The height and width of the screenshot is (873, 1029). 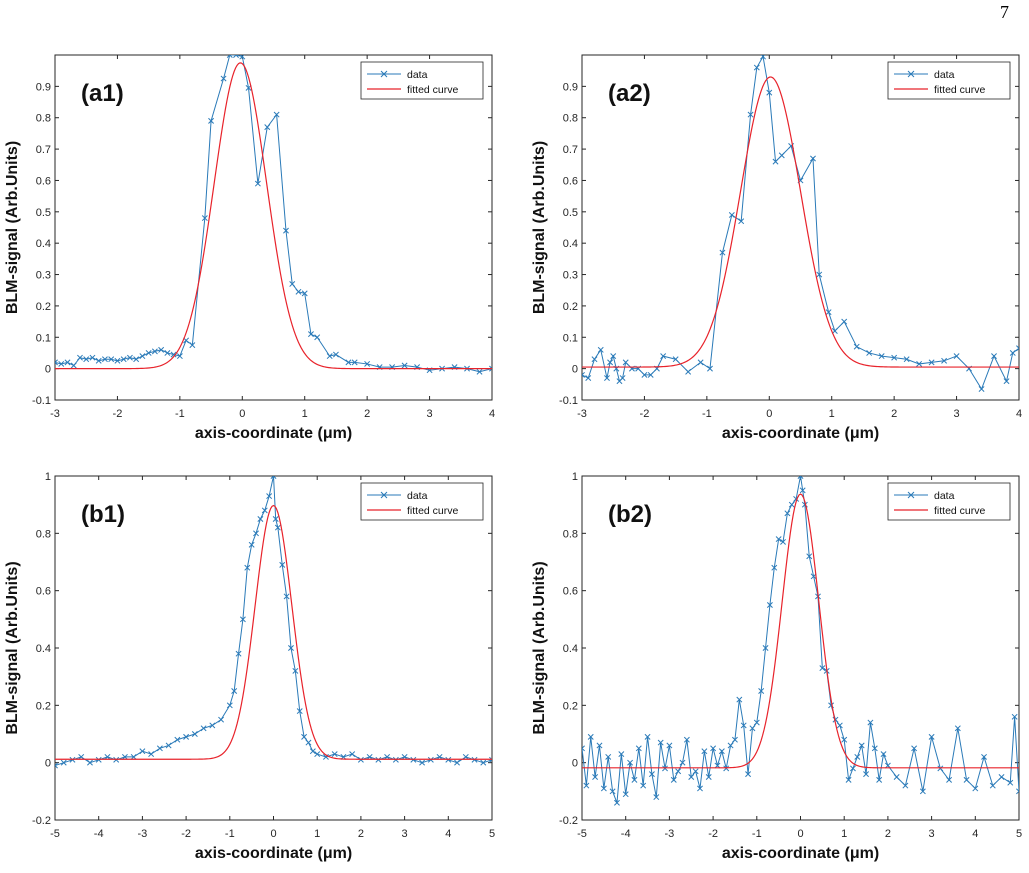 I want to click on x-tick-label: -2, so click(x=118, y=414).